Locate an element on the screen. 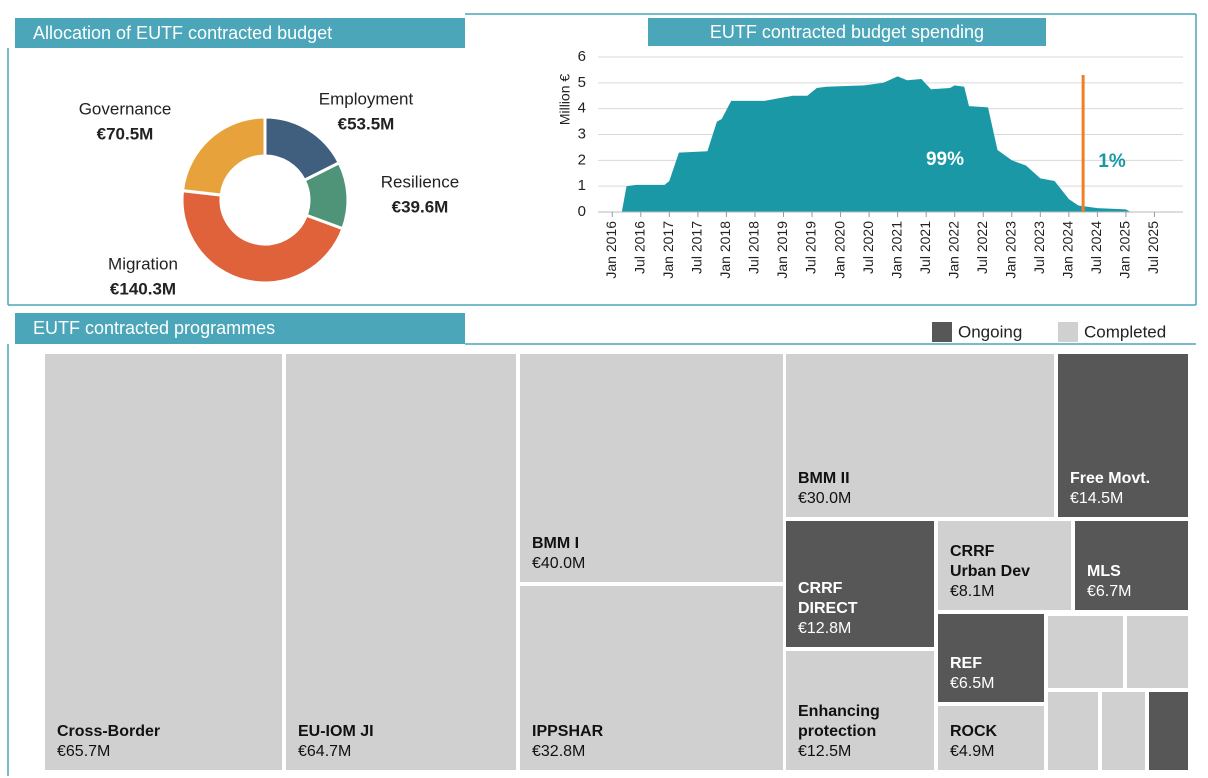 Image resolution: width=1208 pixels, height=778 pixels. x-tick-label: Jul 2018 is located at coordinates (754, 247).